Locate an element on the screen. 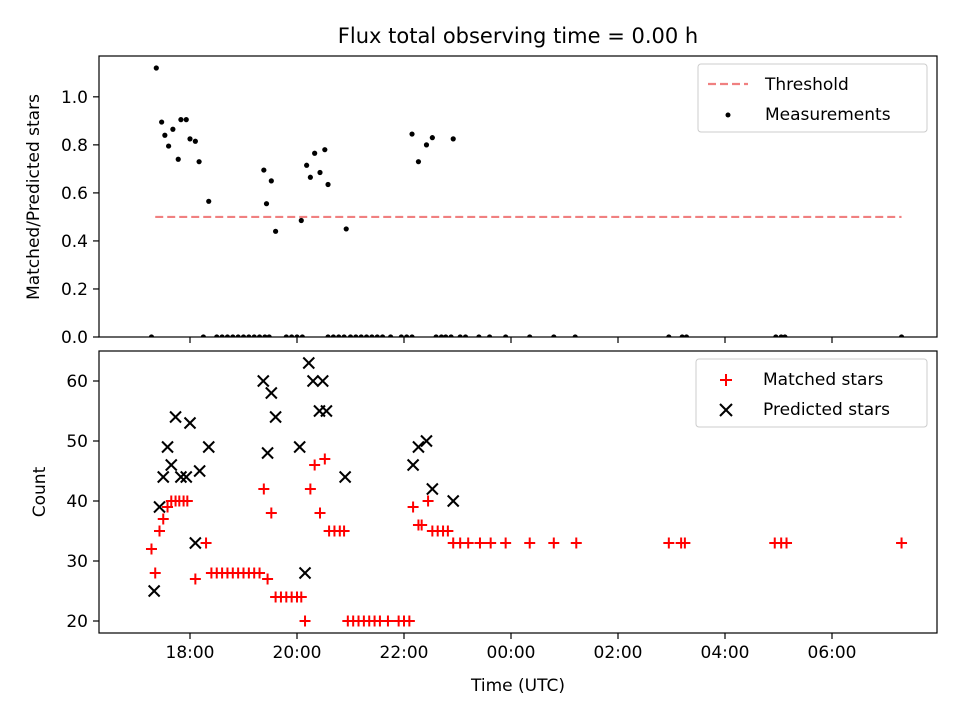  top-legend-frame is located at coordinates (812, 98).